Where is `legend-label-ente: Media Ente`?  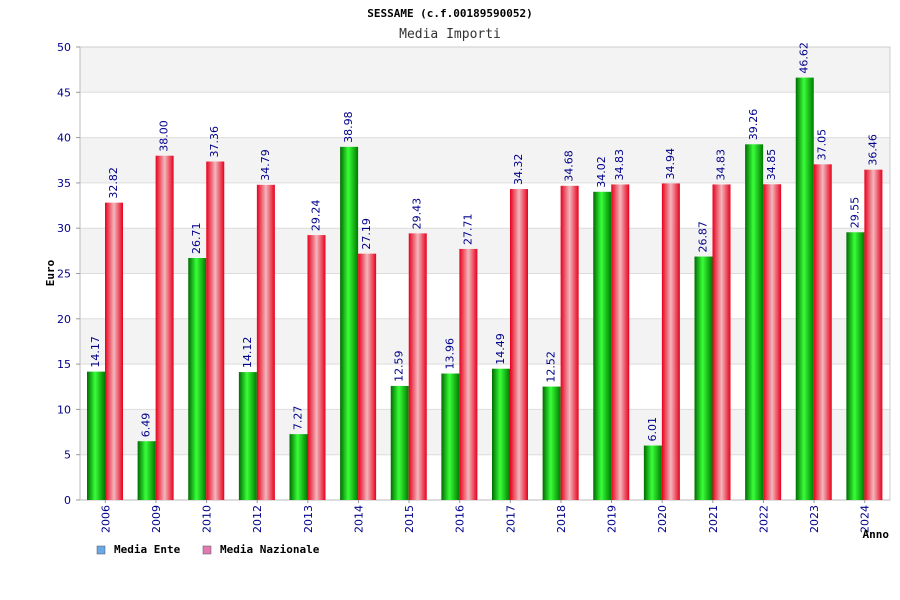 legend-label-ente: Media Ente is located at coordinates (147, 549).